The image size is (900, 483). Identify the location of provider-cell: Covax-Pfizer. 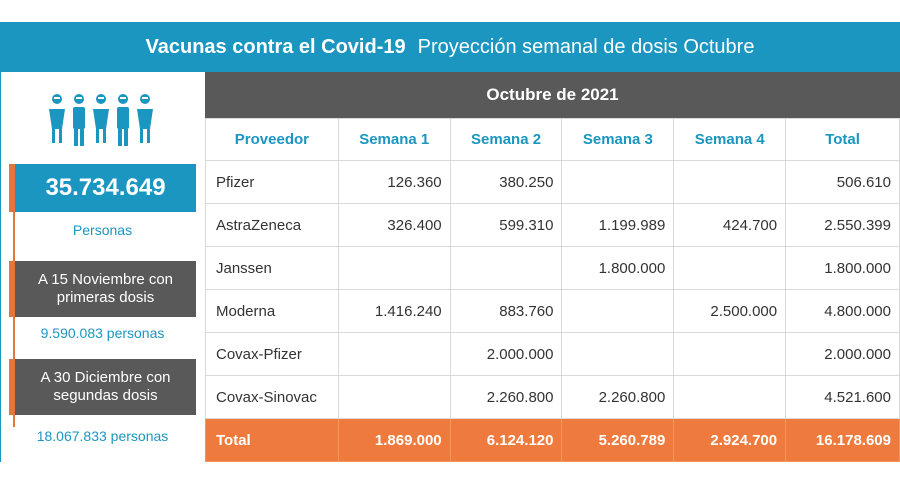
(272, 354).